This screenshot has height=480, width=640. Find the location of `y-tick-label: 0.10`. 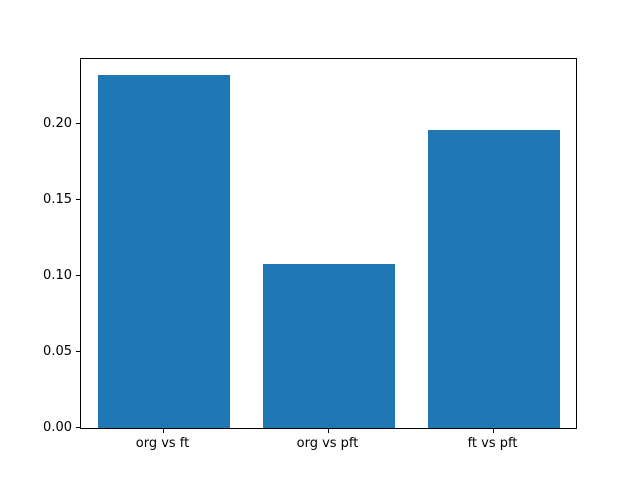

y-tick-label: 0.10 is located at coordinates (57, 275).